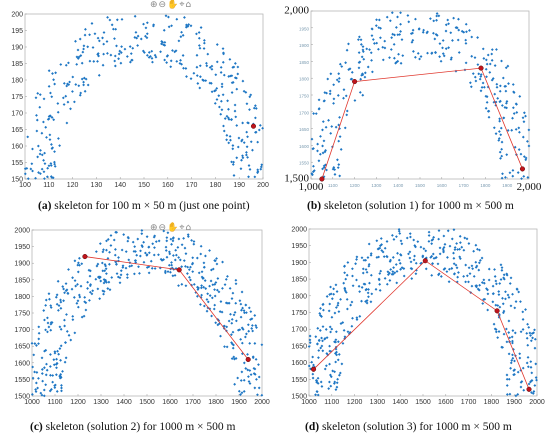 Image resolution: width=550 pixels, height=441 pixels. Describe the element at coordinates (32, 402) in the screenshot. I see `x-tick-label: 1000` at that location.